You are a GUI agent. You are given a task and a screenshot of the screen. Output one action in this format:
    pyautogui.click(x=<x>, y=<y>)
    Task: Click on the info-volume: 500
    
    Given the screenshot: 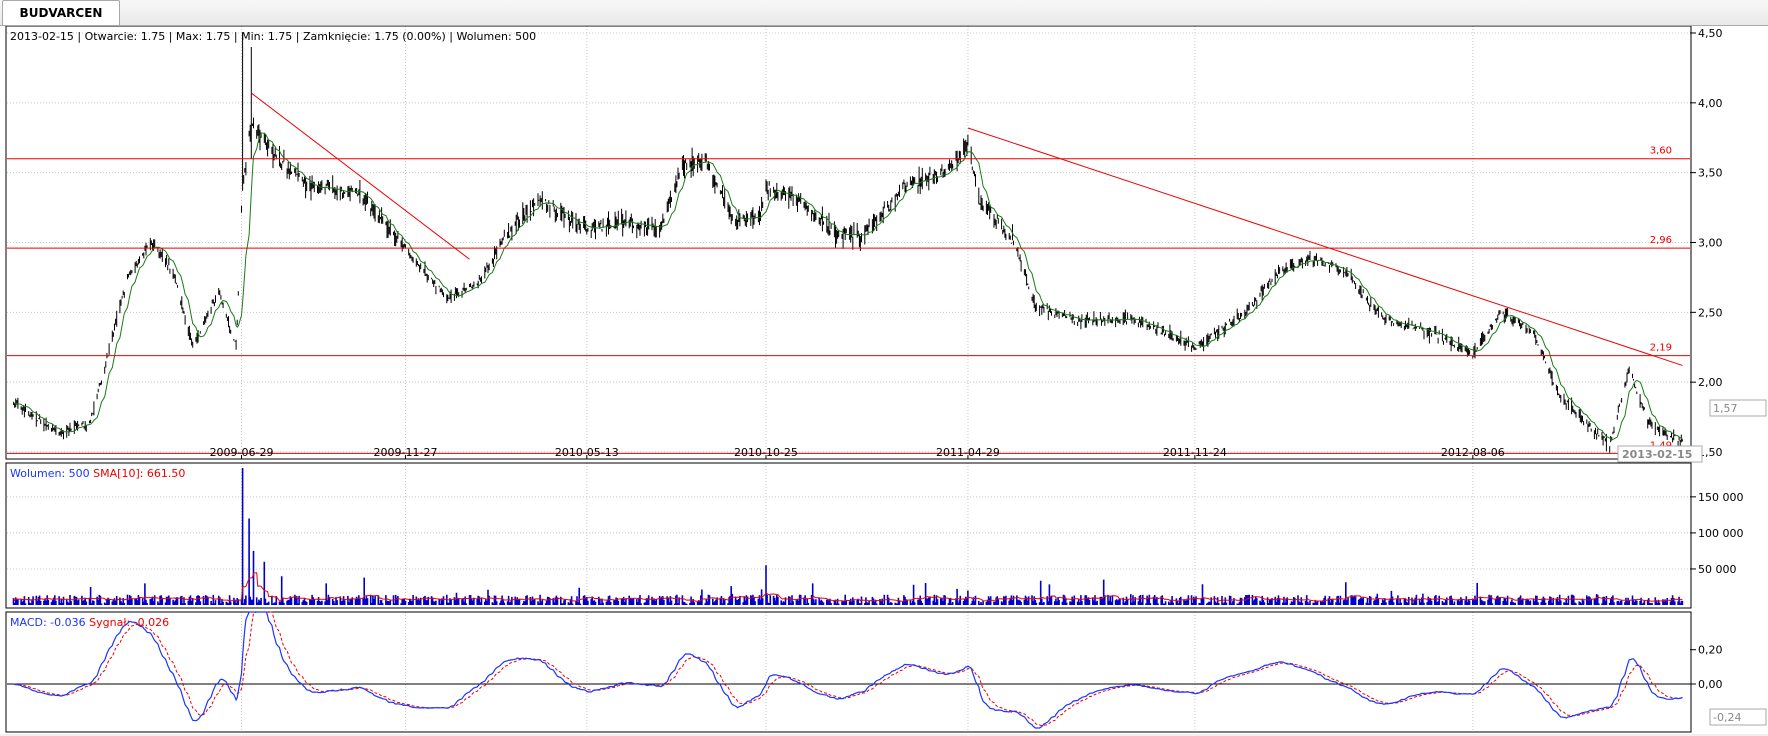 What is the action you would take?
    pyautogui.click(x=525, y=36)
    